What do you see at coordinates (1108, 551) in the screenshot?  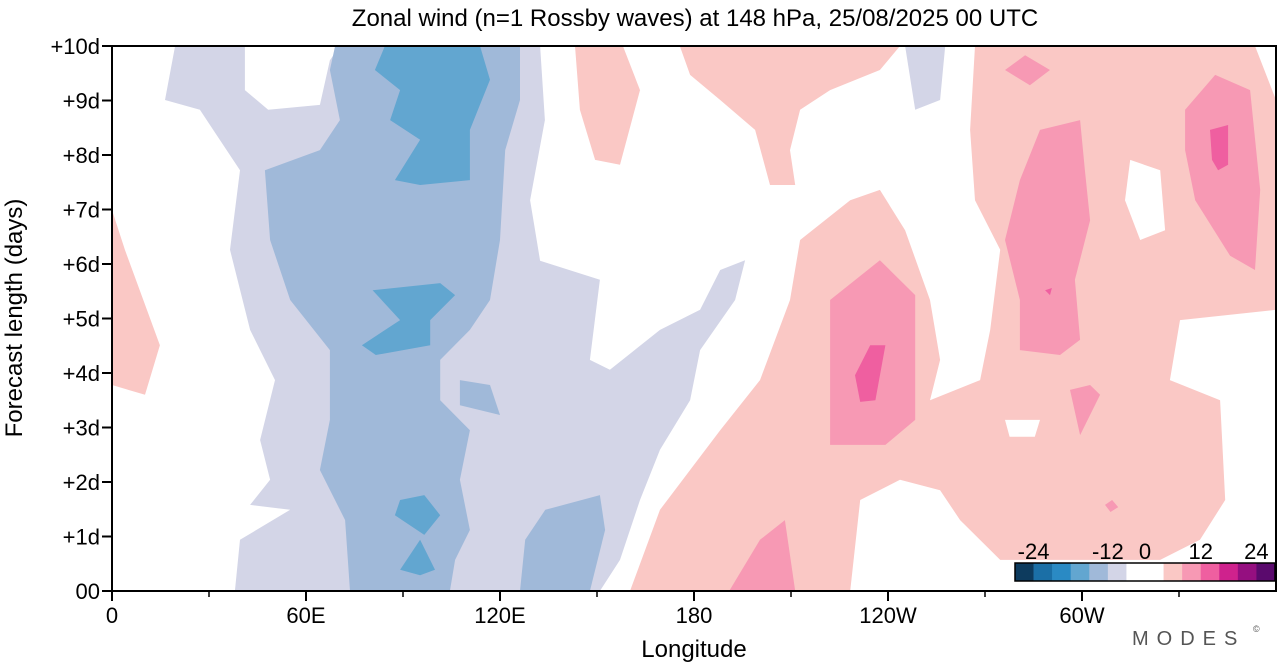 I see `colorbar-label: -12` at bounding box center [1108, 551].